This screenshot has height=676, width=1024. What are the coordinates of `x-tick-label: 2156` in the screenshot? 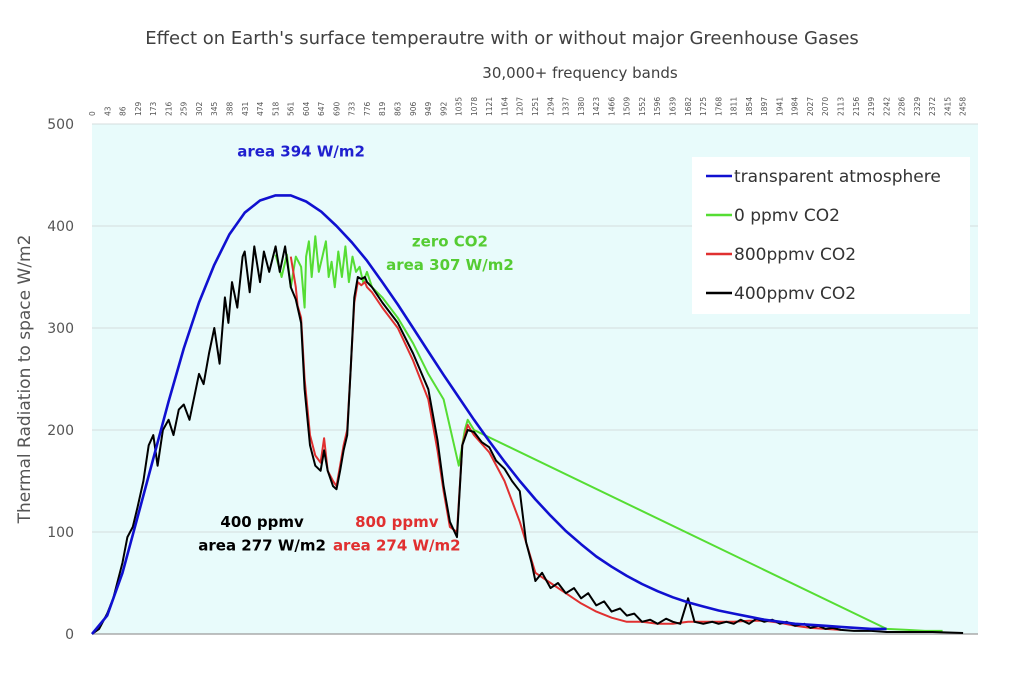 It's located at (856, 106).